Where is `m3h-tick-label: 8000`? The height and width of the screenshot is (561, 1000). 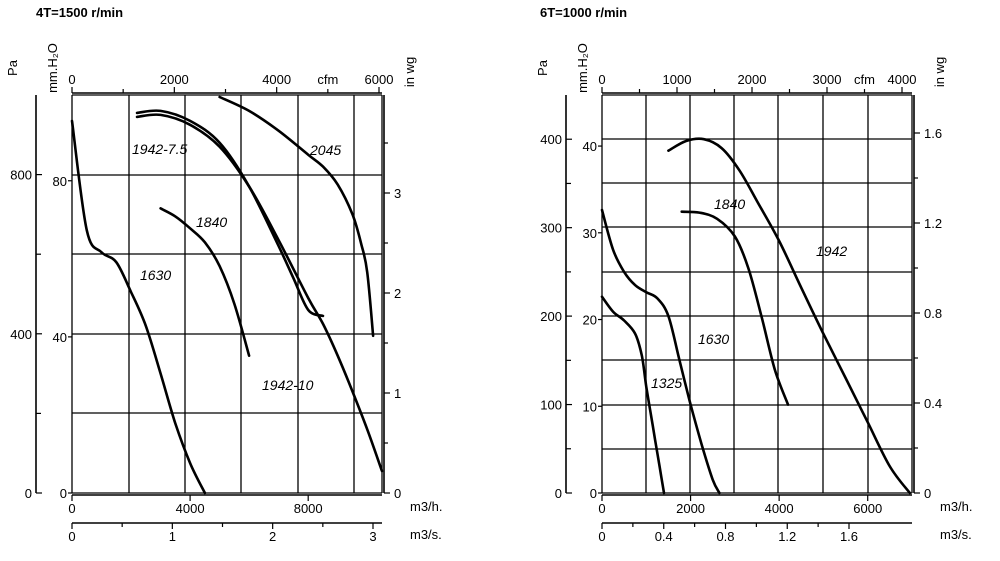
m3h-tick-label: 8000 is located at coordinates (308, 508).